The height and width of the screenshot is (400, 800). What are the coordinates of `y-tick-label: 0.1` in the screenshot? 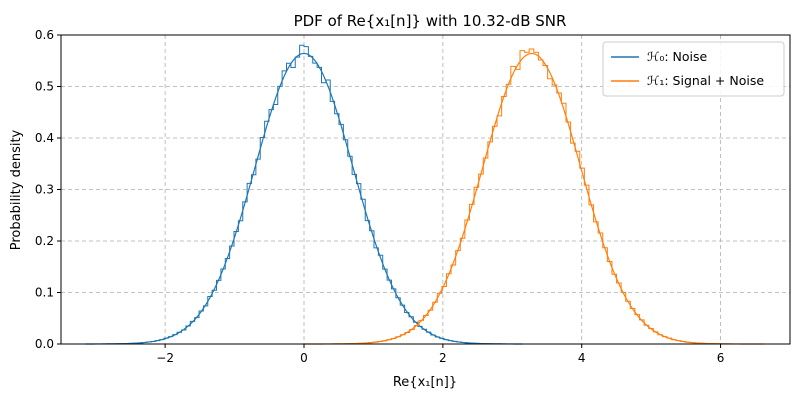 It's located at (44, 293).